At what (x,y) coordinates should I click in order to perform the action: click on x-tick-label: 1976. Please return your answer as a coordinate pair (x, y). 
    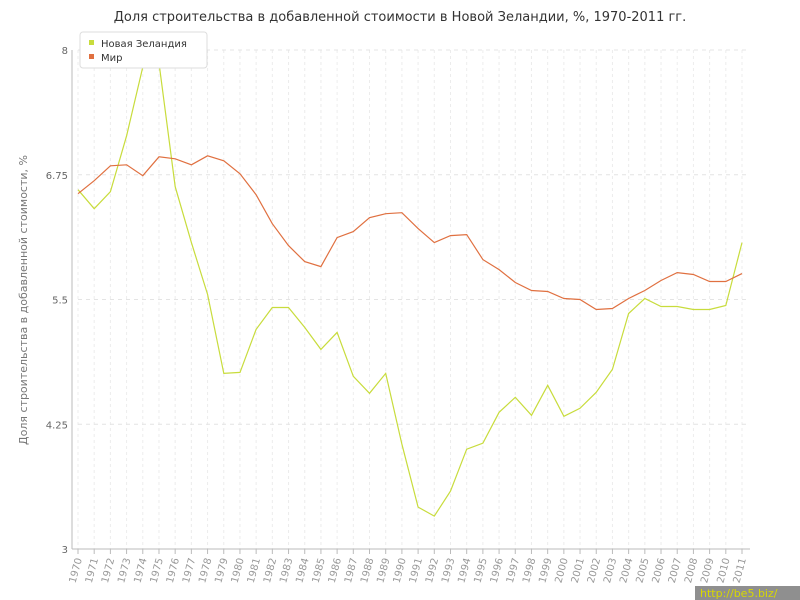
    Looking at the image, I should click on (173, 570).